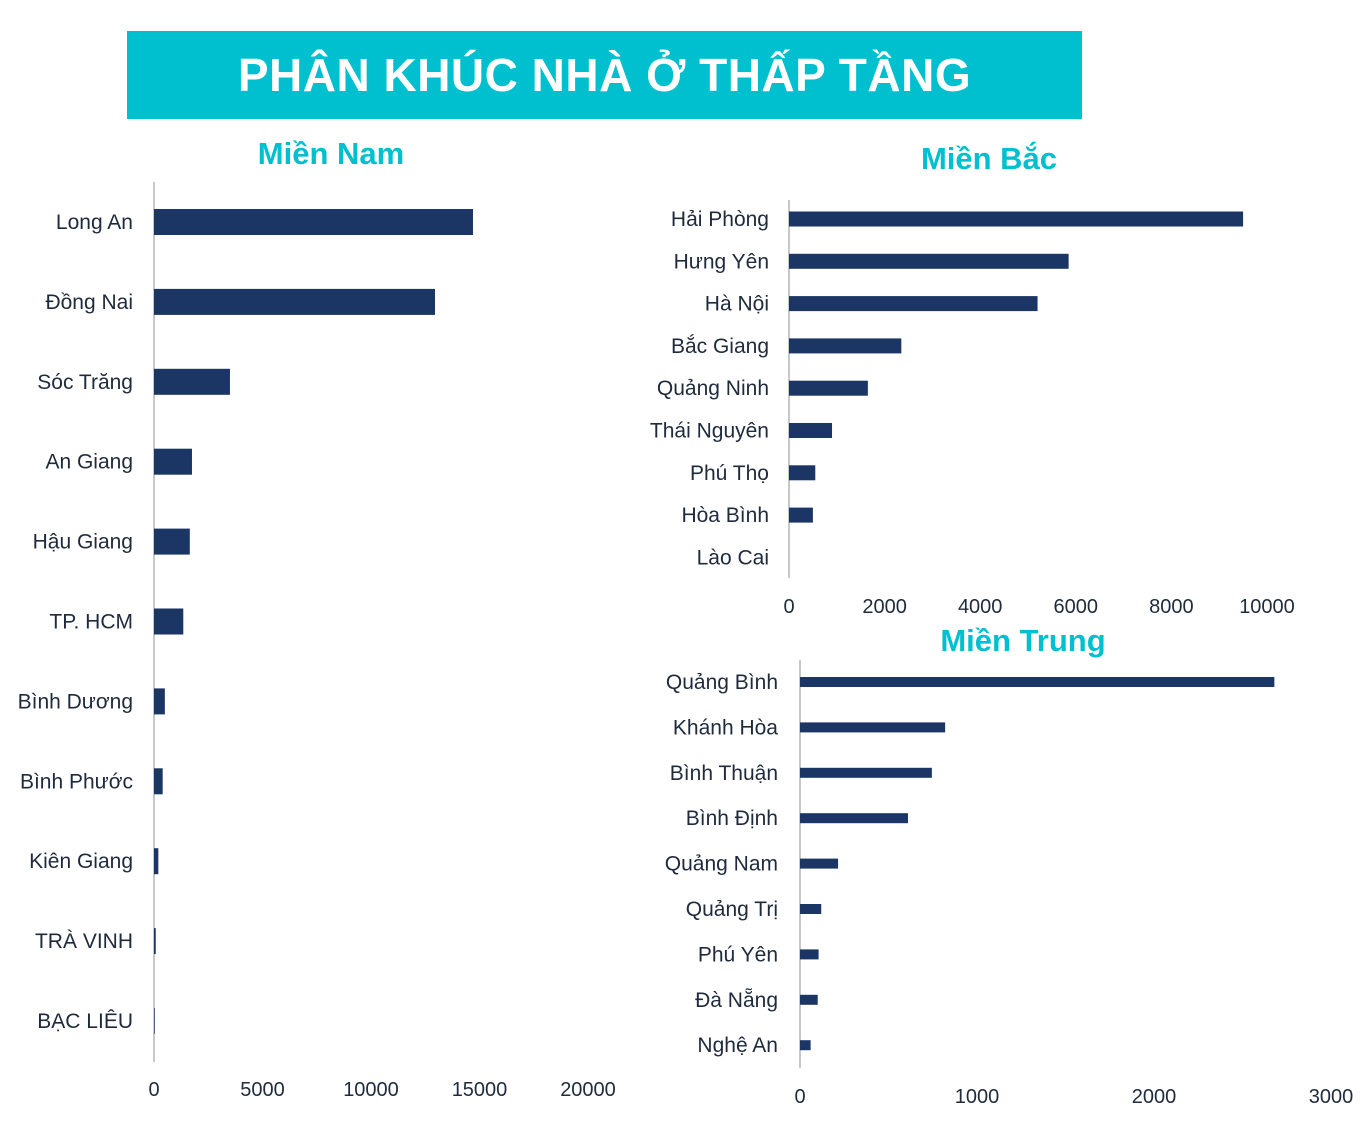 The image size is (1372, 1124). I want to click on x-tick-label: 20000, so click(588, 1090).